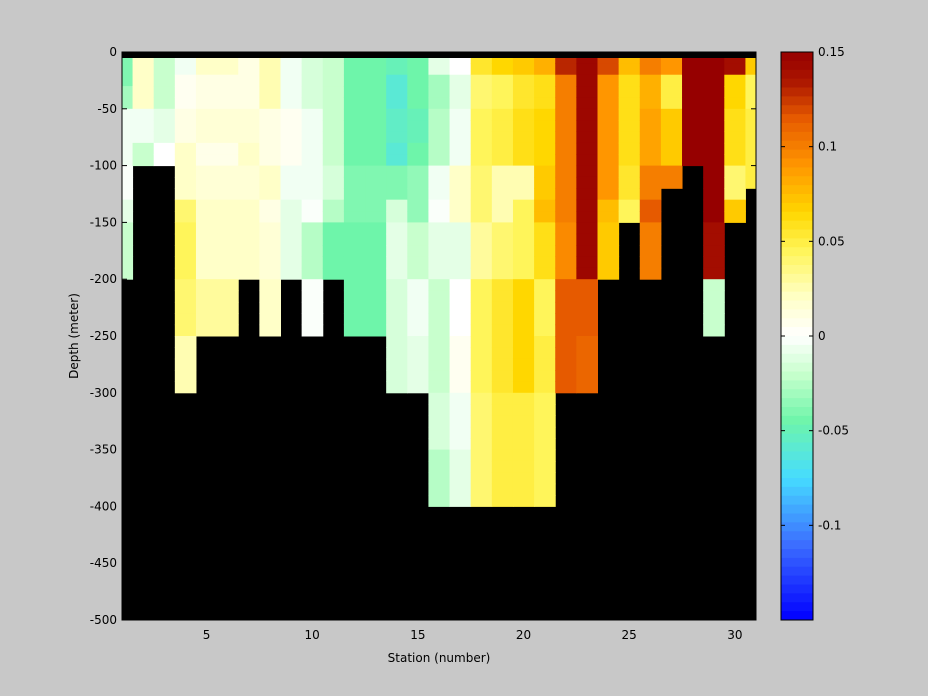  Describe the element at coordinates (207, 635) in the screenshot. I see `x-tick-label: 5` at that location.